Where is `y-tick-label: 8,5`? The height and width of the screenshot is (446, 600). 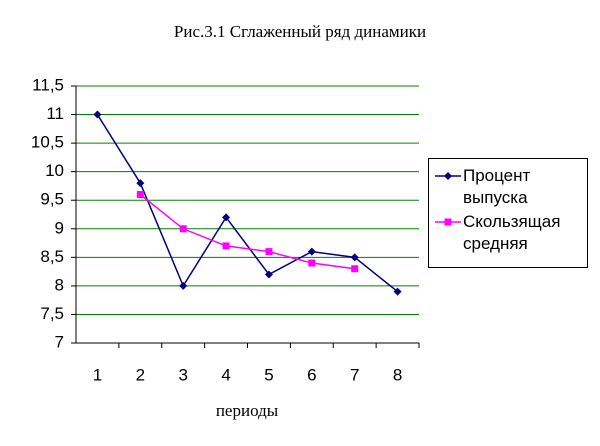 y-tick-label: 8,5 is located at coordinates (52, 256).